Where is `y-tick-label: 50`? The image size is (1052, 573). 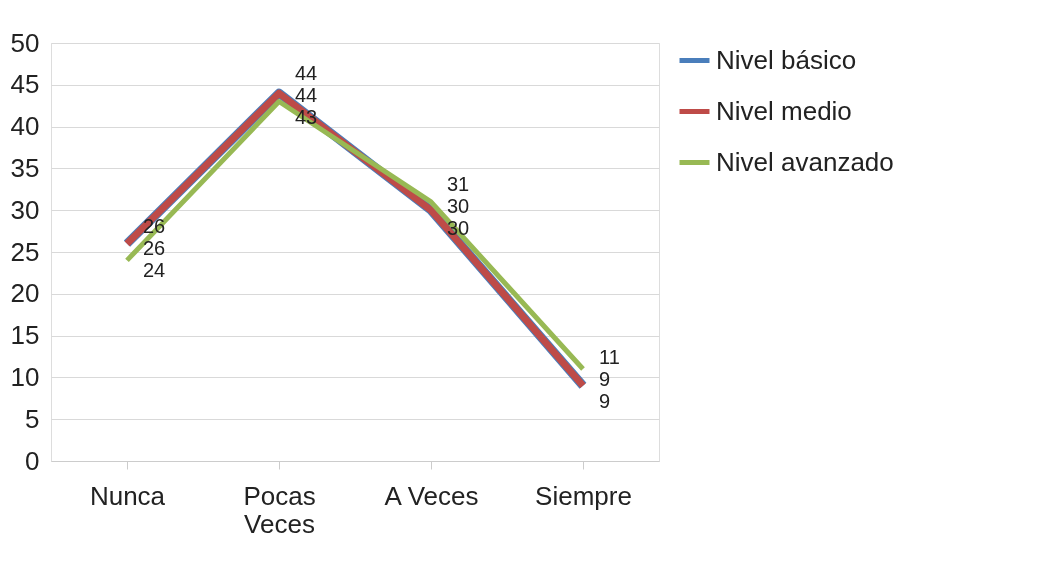
y-tick-label: 50 is located at coordinates (25, 42).